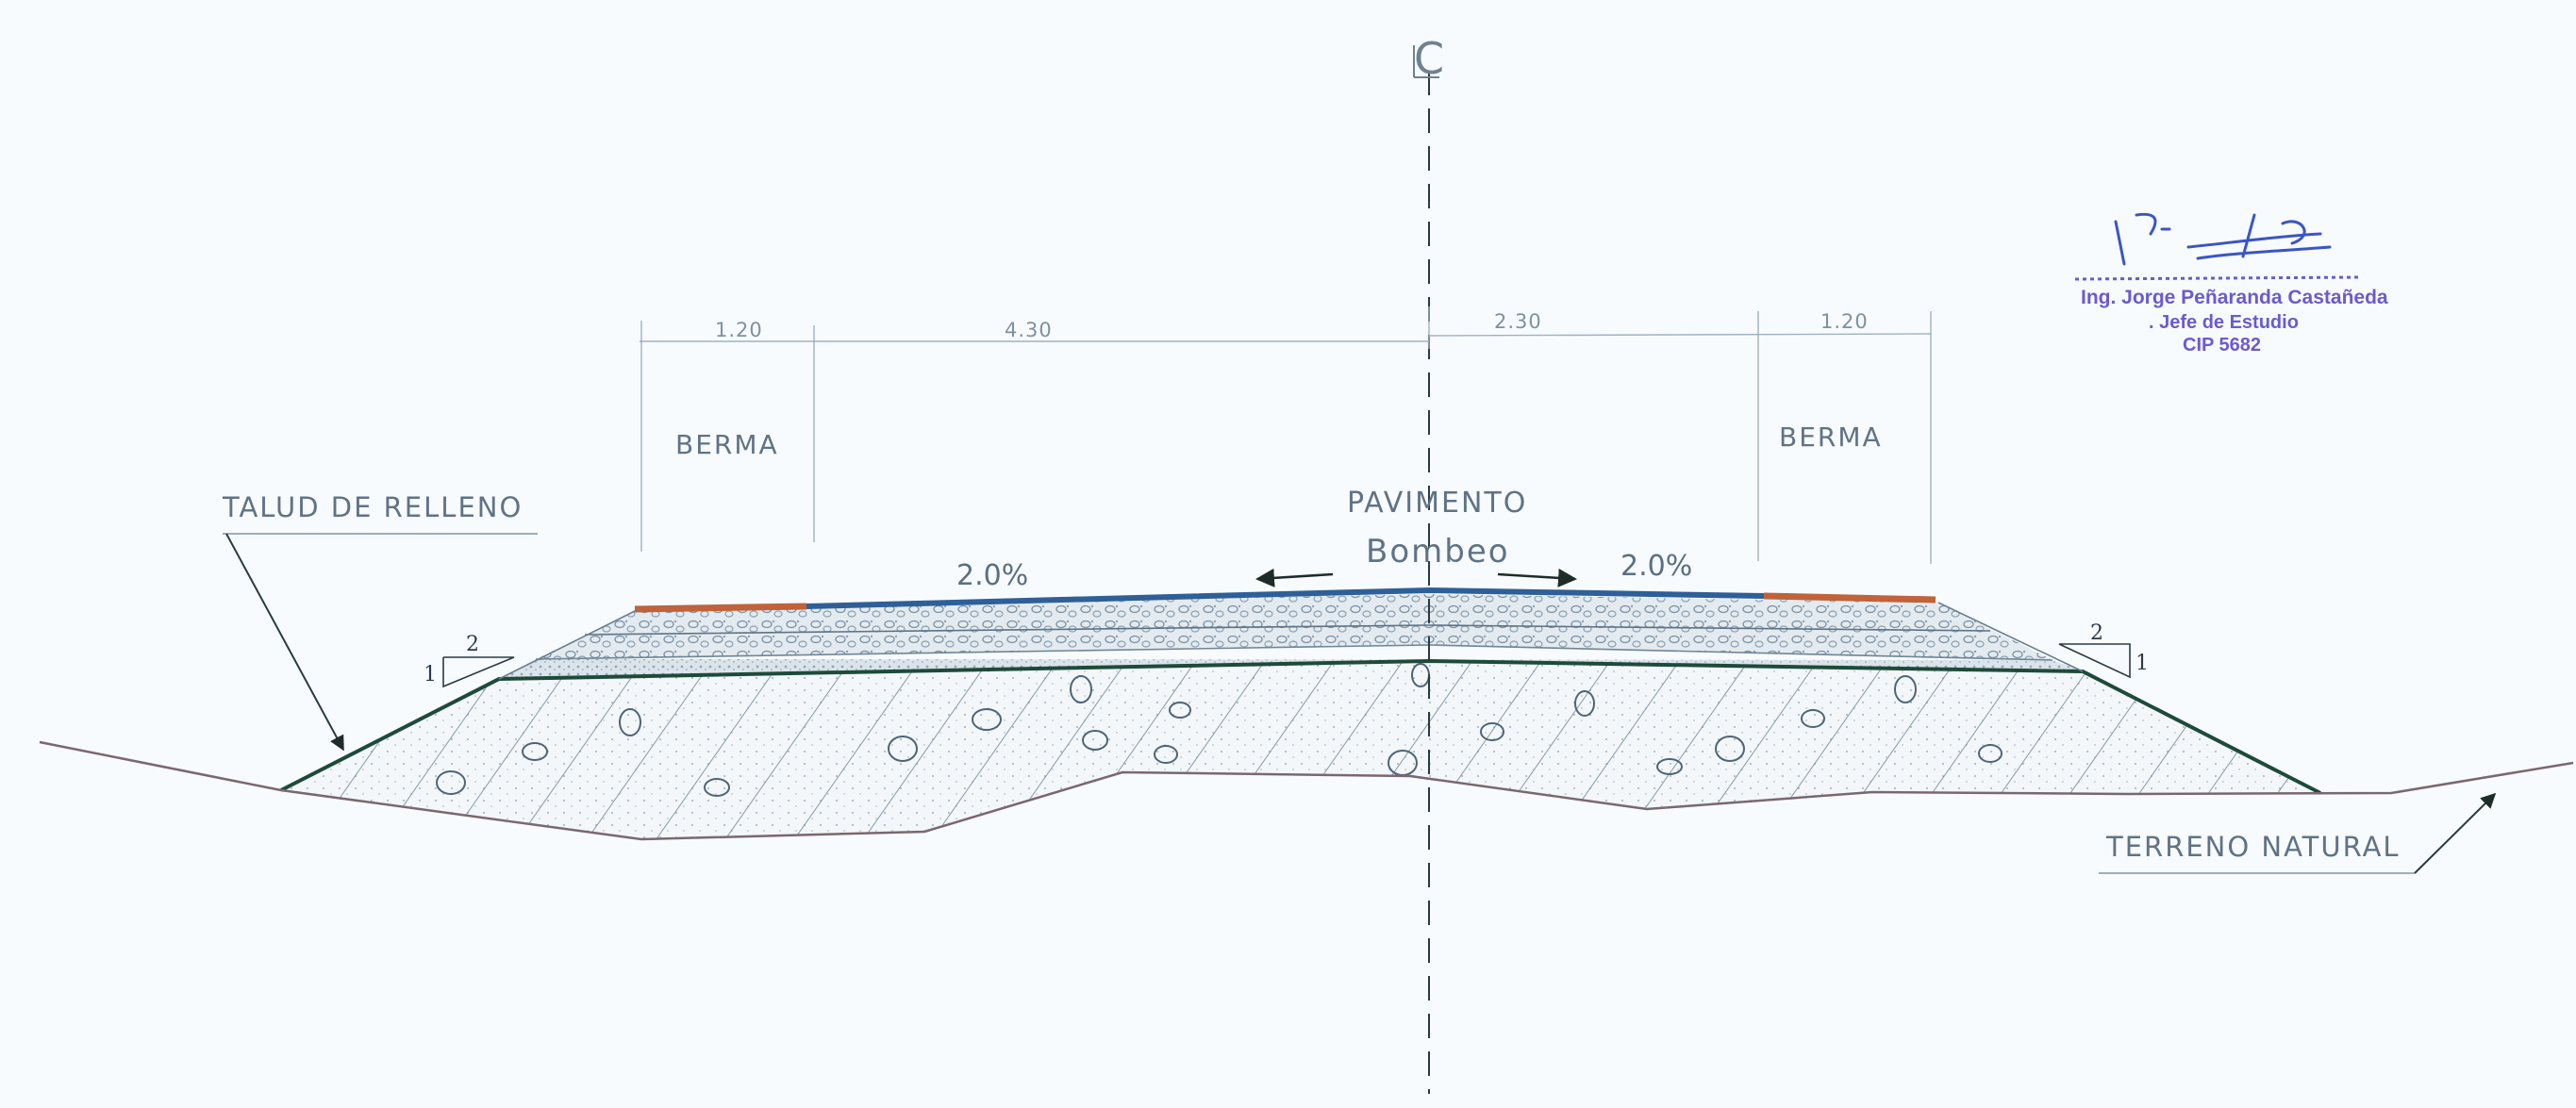  I want to click on centerline-label: C, so click(1429, 58).